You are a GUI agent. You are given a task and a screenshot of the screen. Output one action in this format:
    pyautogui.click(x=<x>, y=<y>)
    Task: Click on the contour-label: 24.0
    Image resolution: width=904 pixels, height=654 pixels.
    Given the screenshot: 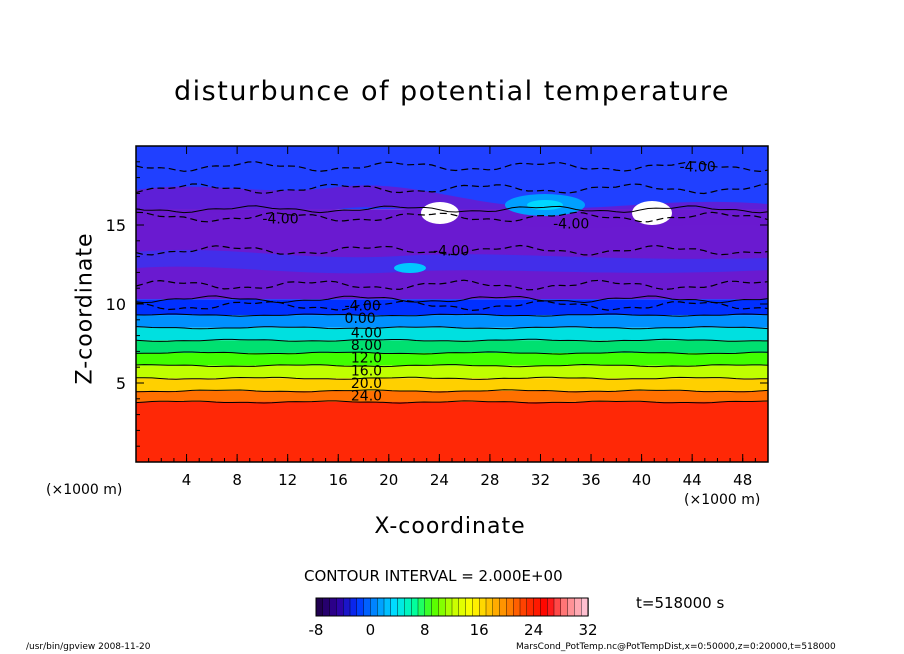 What is the action you would take?
    pyautogui.click(x=366, y=397)
    